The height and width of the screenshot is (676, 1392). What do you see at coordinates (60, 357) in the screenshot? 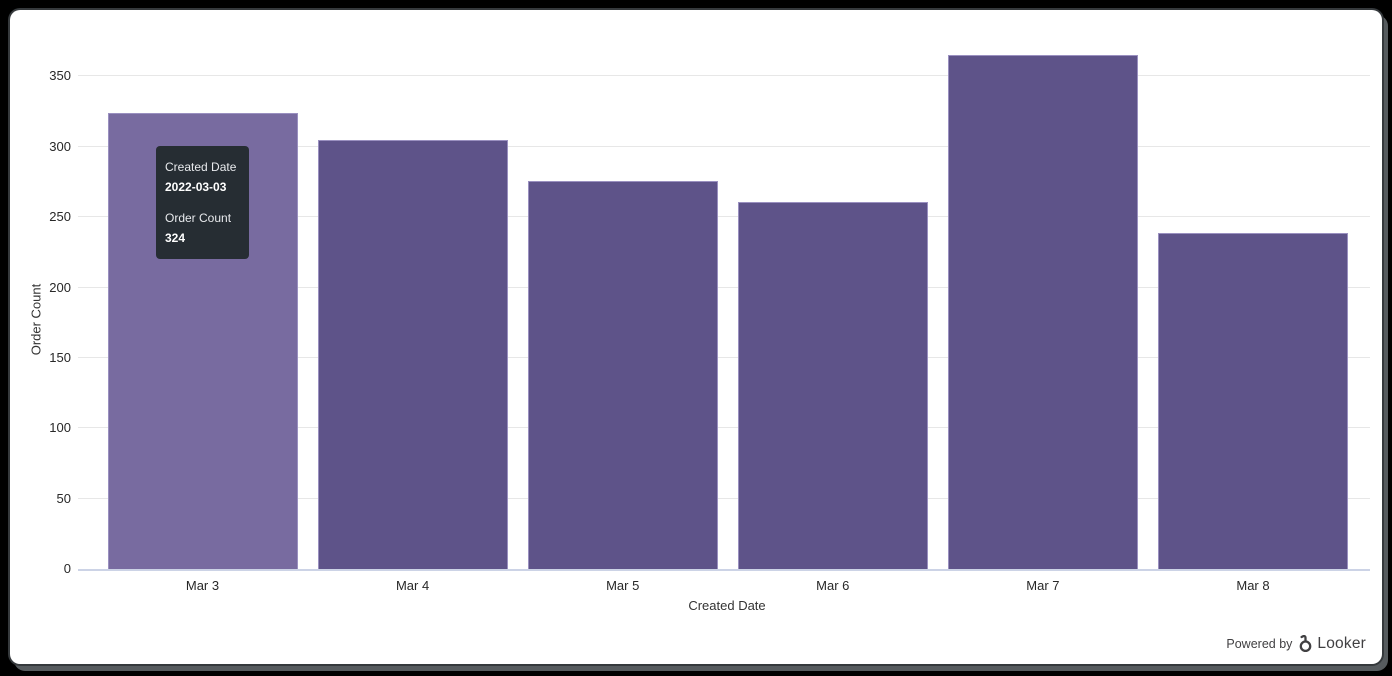
I see `y-tick-label-150: 150` at bounding box center [60, 357].